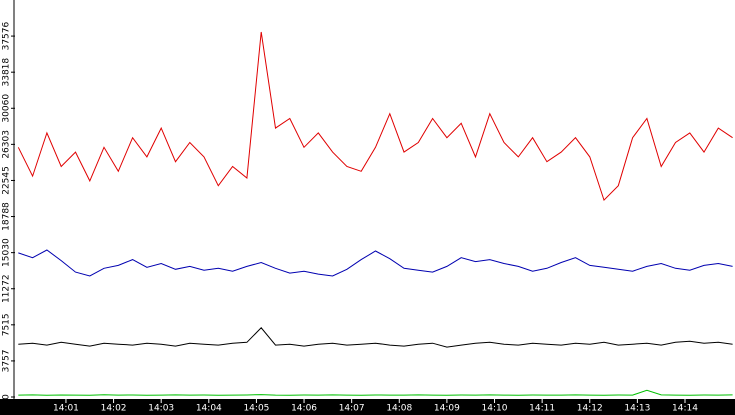 The width and height of the screenshot is (735, 415). What do you see at coordinates (7, 288) in the screenshot?
I see `y-tick-label: 11272` at bounding box center [7, 288].